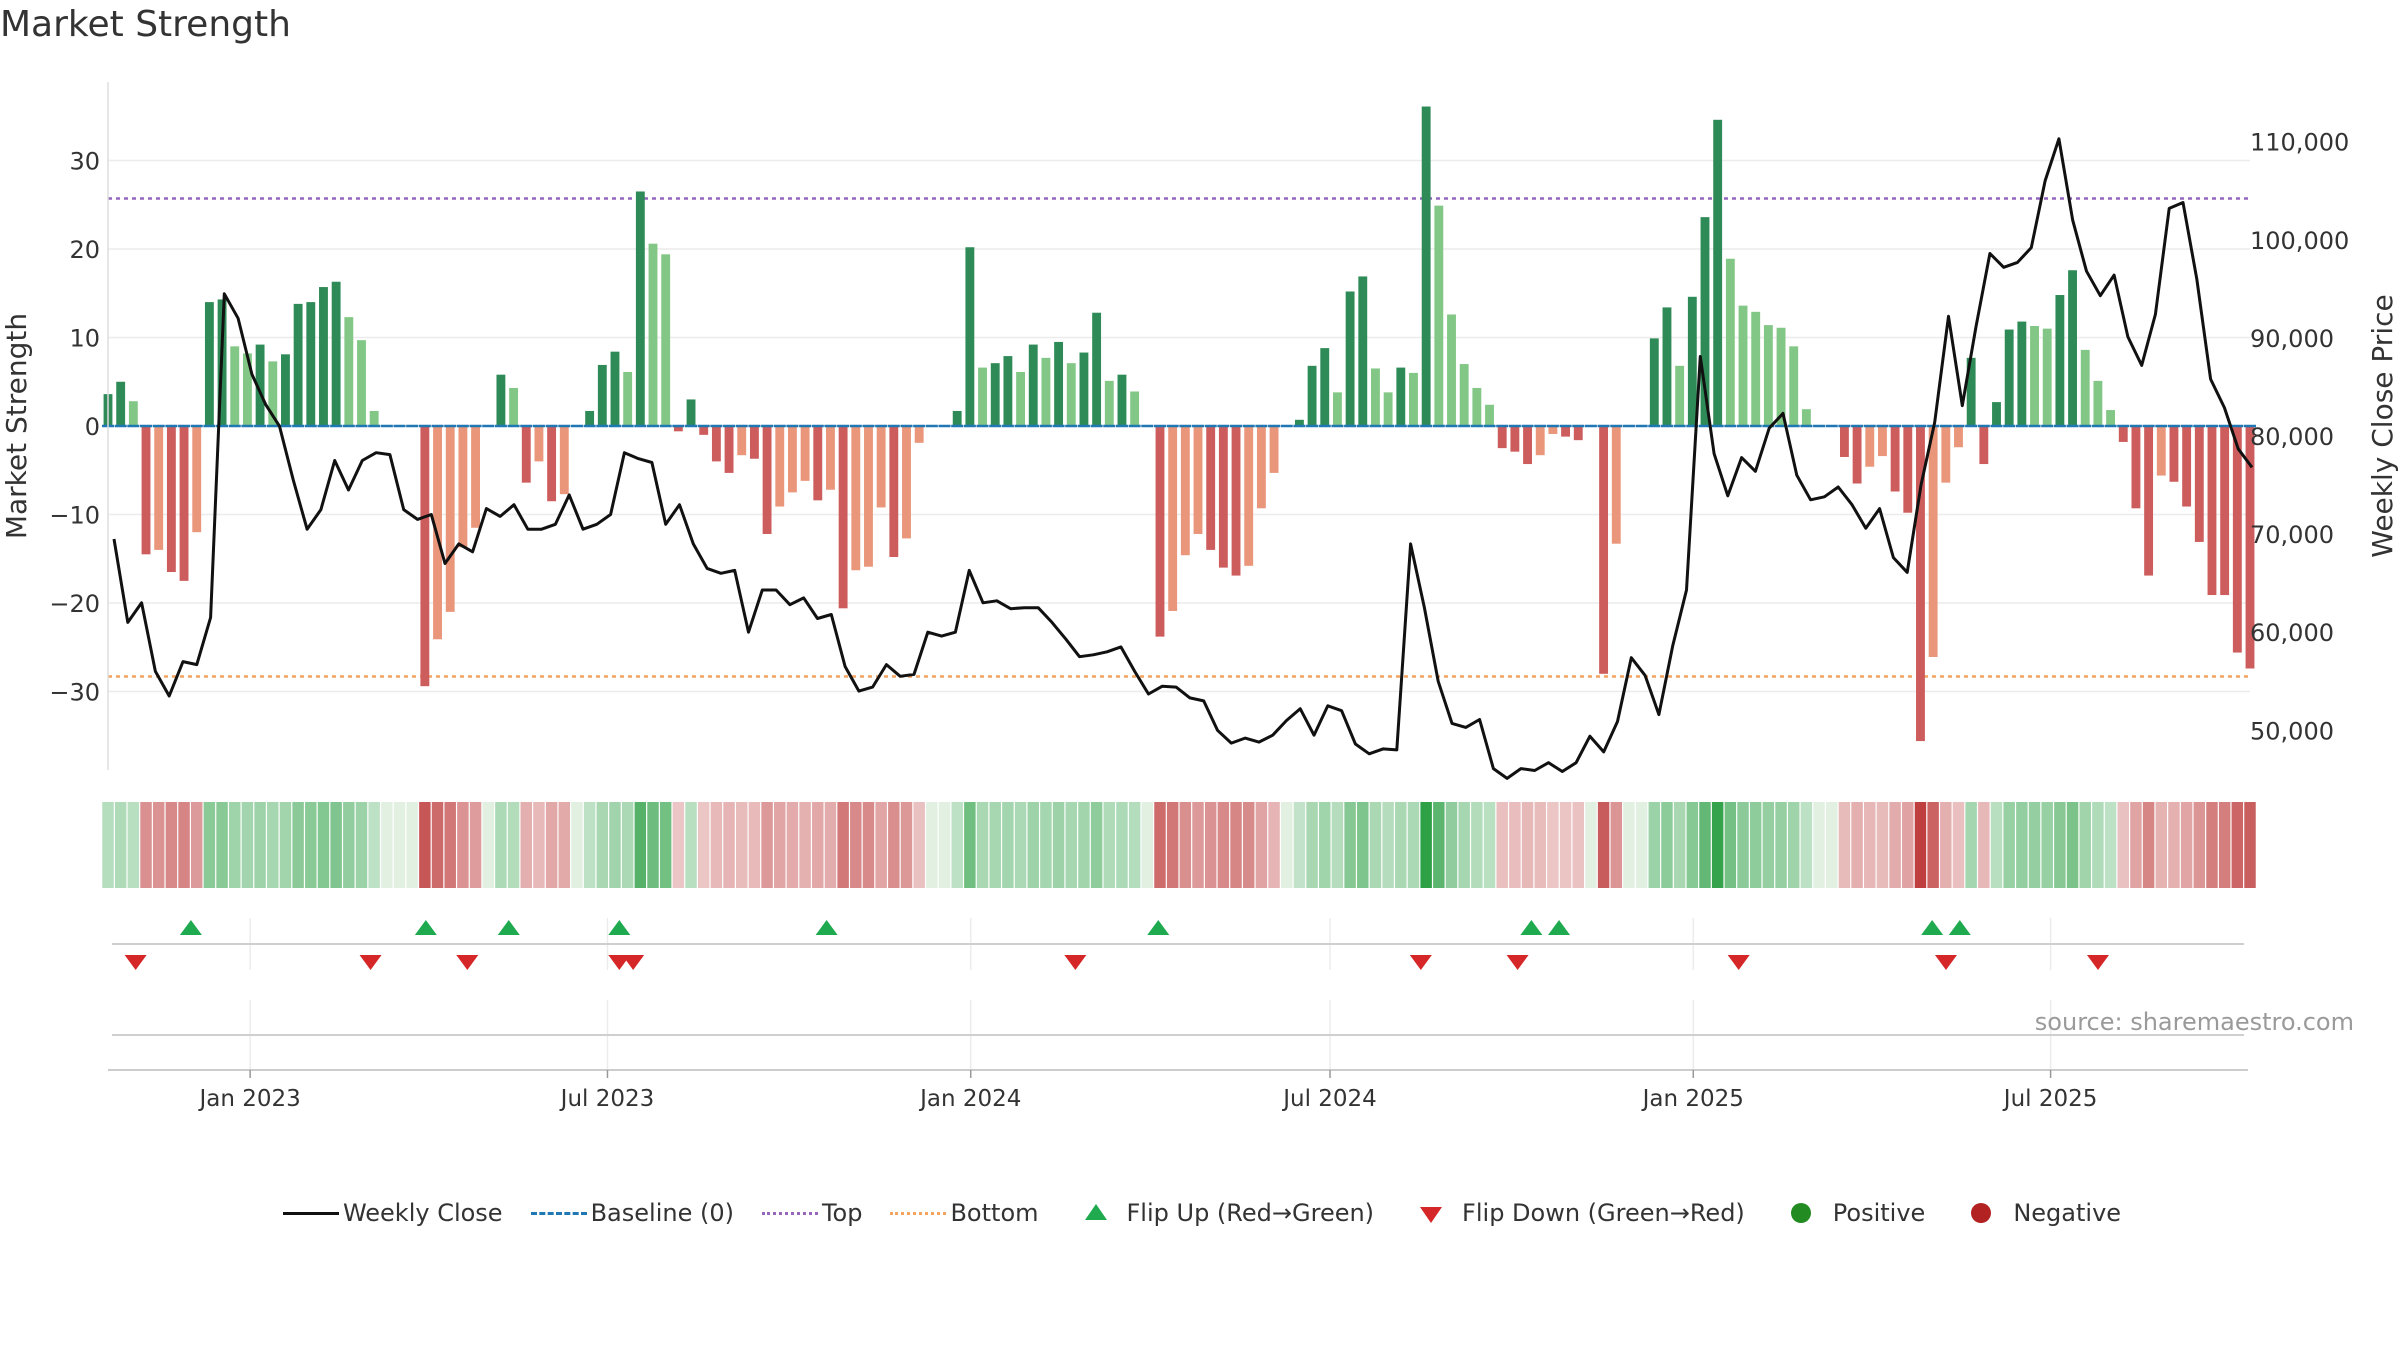 The image size is (2400, 1350). Describe the element at coordinates (2292, 339) in the screenshot. I see `right-tick-label: 90,000` at that location.